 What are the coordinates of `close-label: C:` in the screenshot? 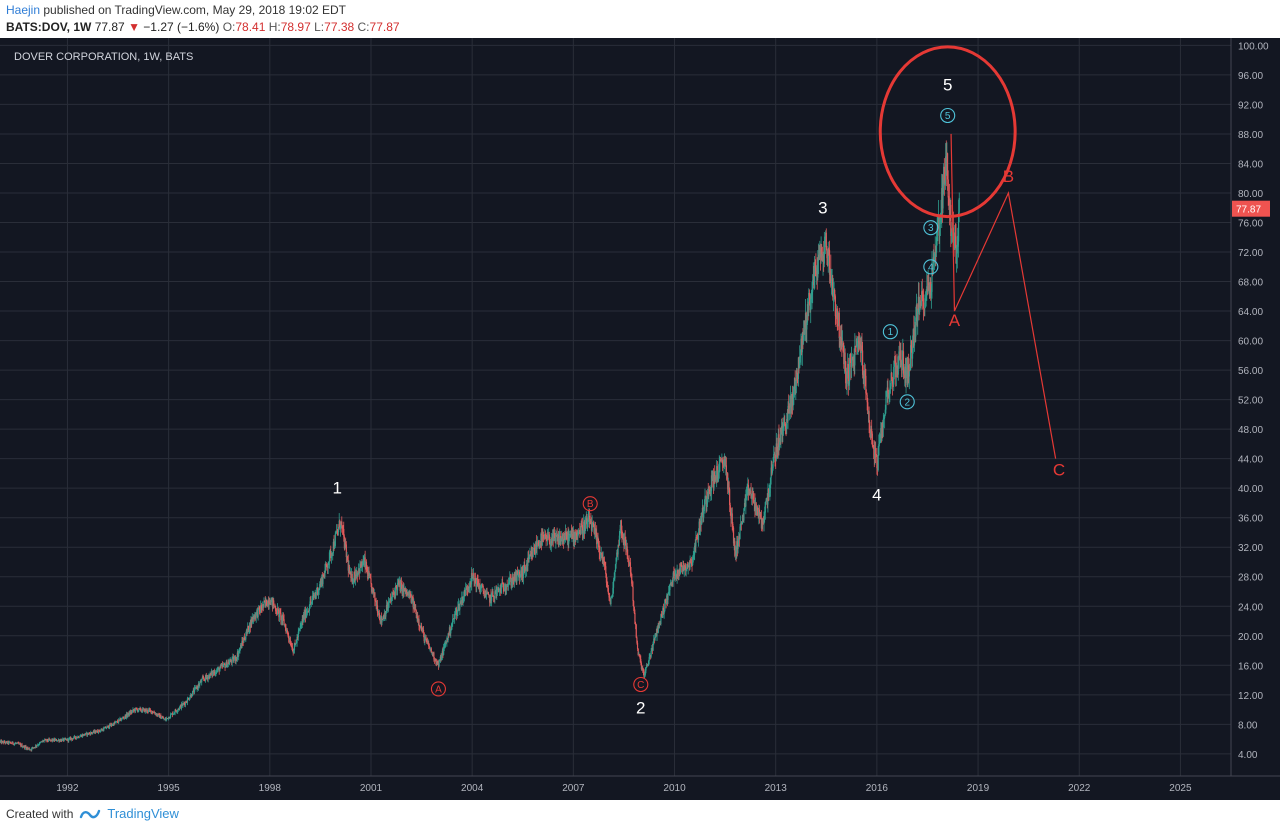 It's located at (363, 27).